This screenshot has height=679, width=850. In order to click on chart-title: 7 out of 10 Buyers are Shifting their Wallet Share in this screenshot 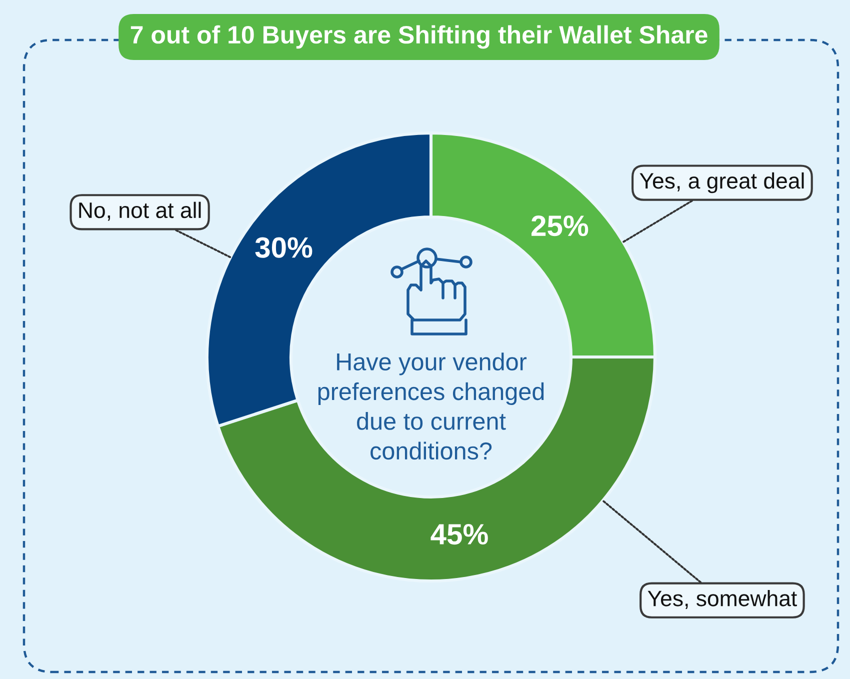, I will do `click(419, 37)`.